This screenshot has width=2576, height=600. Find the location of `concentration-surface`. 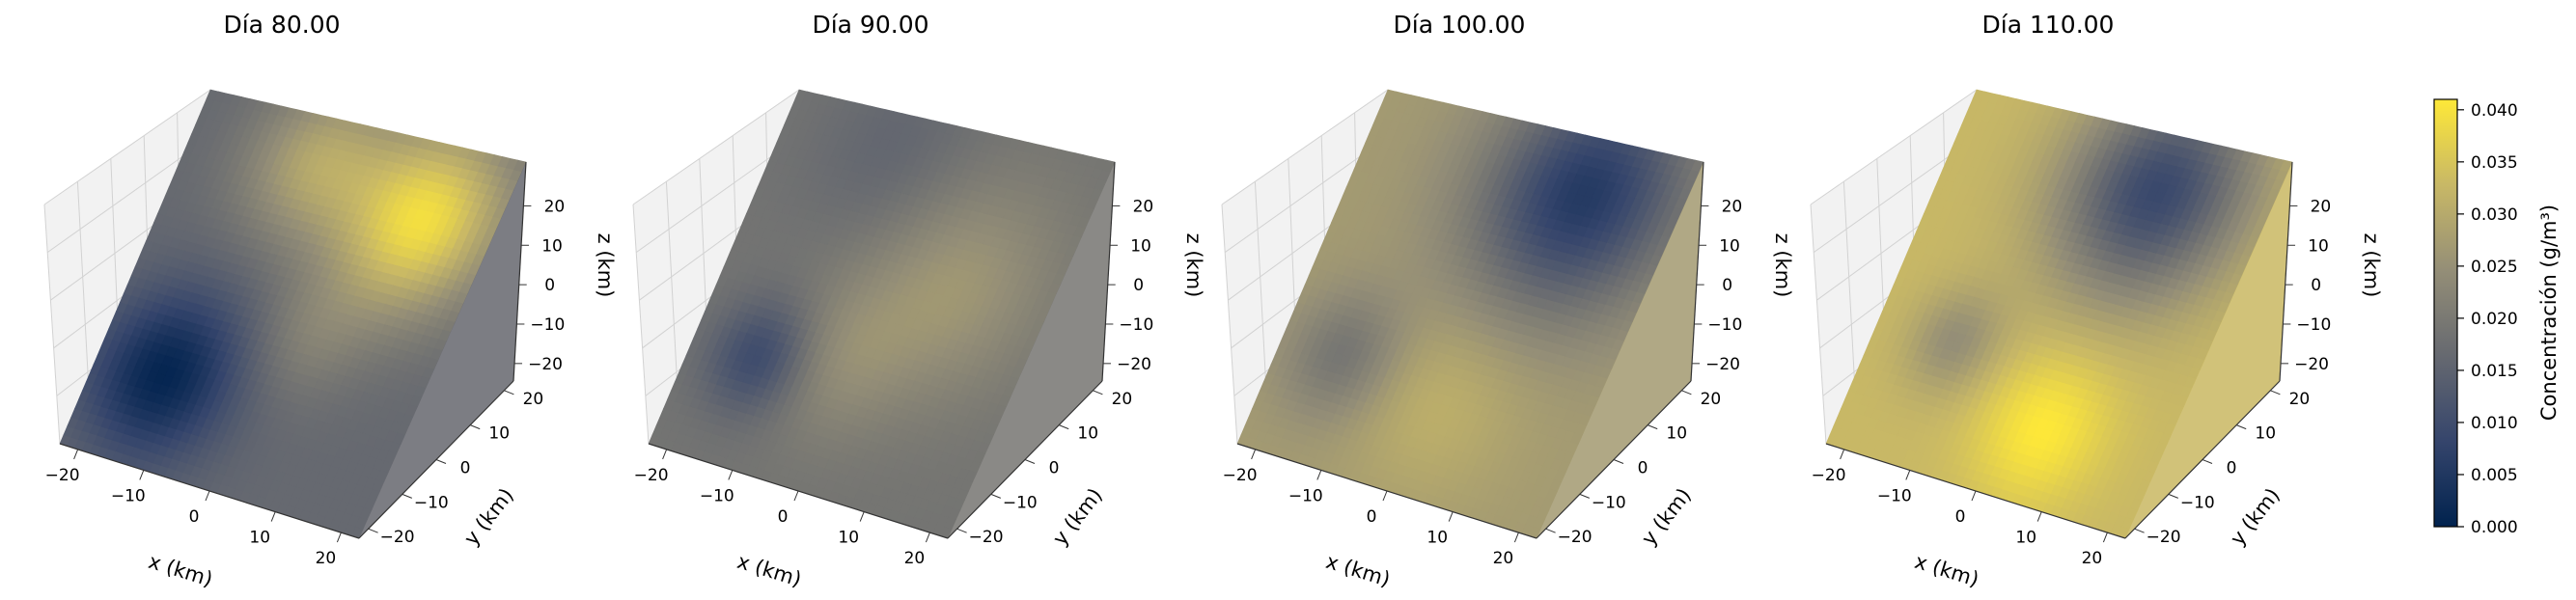

concentration-surface is located at coordinates (293, 314).